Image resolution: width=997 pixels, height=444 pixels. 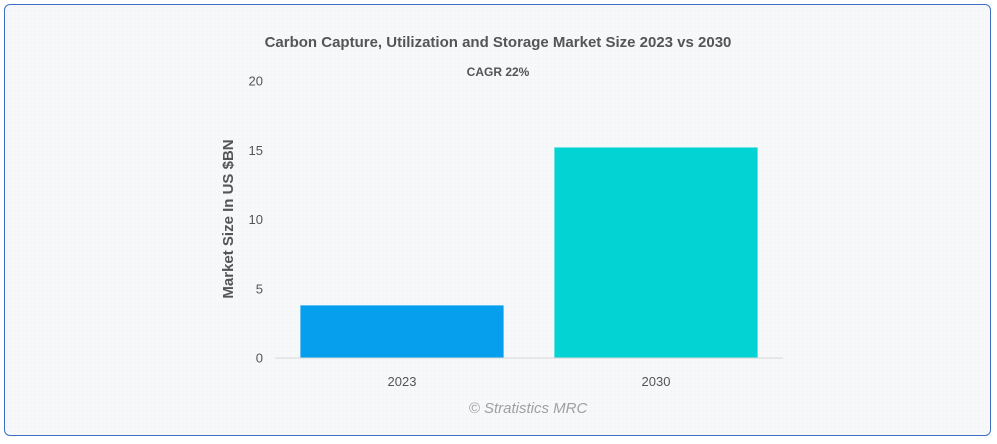 What do you see at coordinates (402, 381) in the screenshot?
I see `x-tick-label: 2023` at bounding box center [402, 381].